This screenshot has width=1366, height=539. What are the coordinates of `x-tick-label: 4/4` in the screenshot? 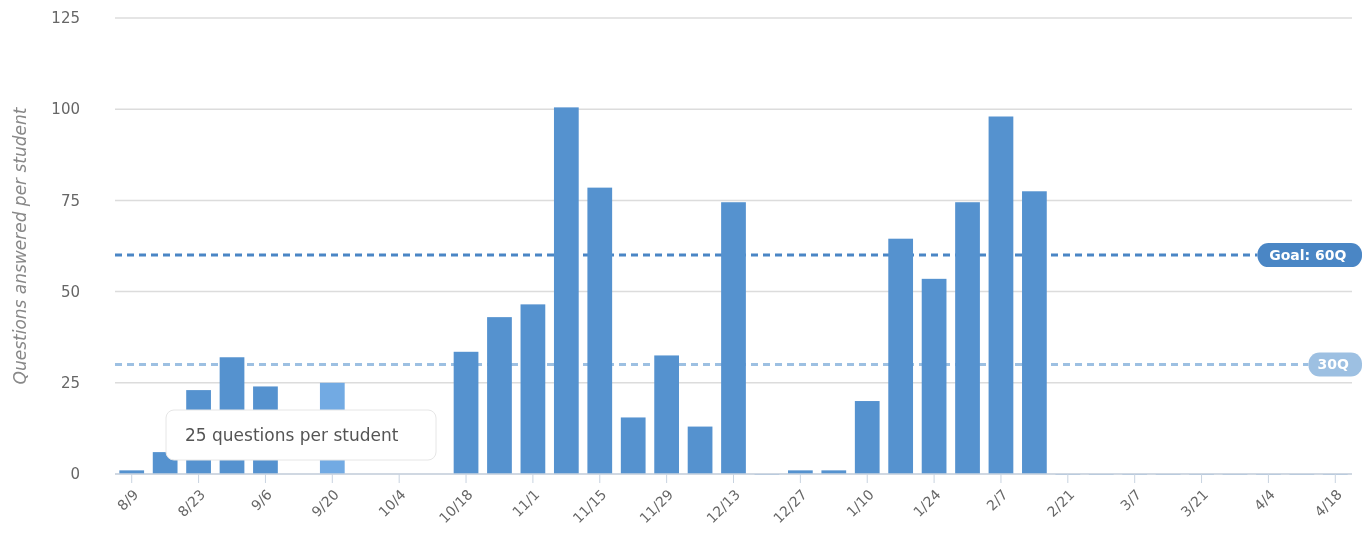 It's located at (1264, 500).